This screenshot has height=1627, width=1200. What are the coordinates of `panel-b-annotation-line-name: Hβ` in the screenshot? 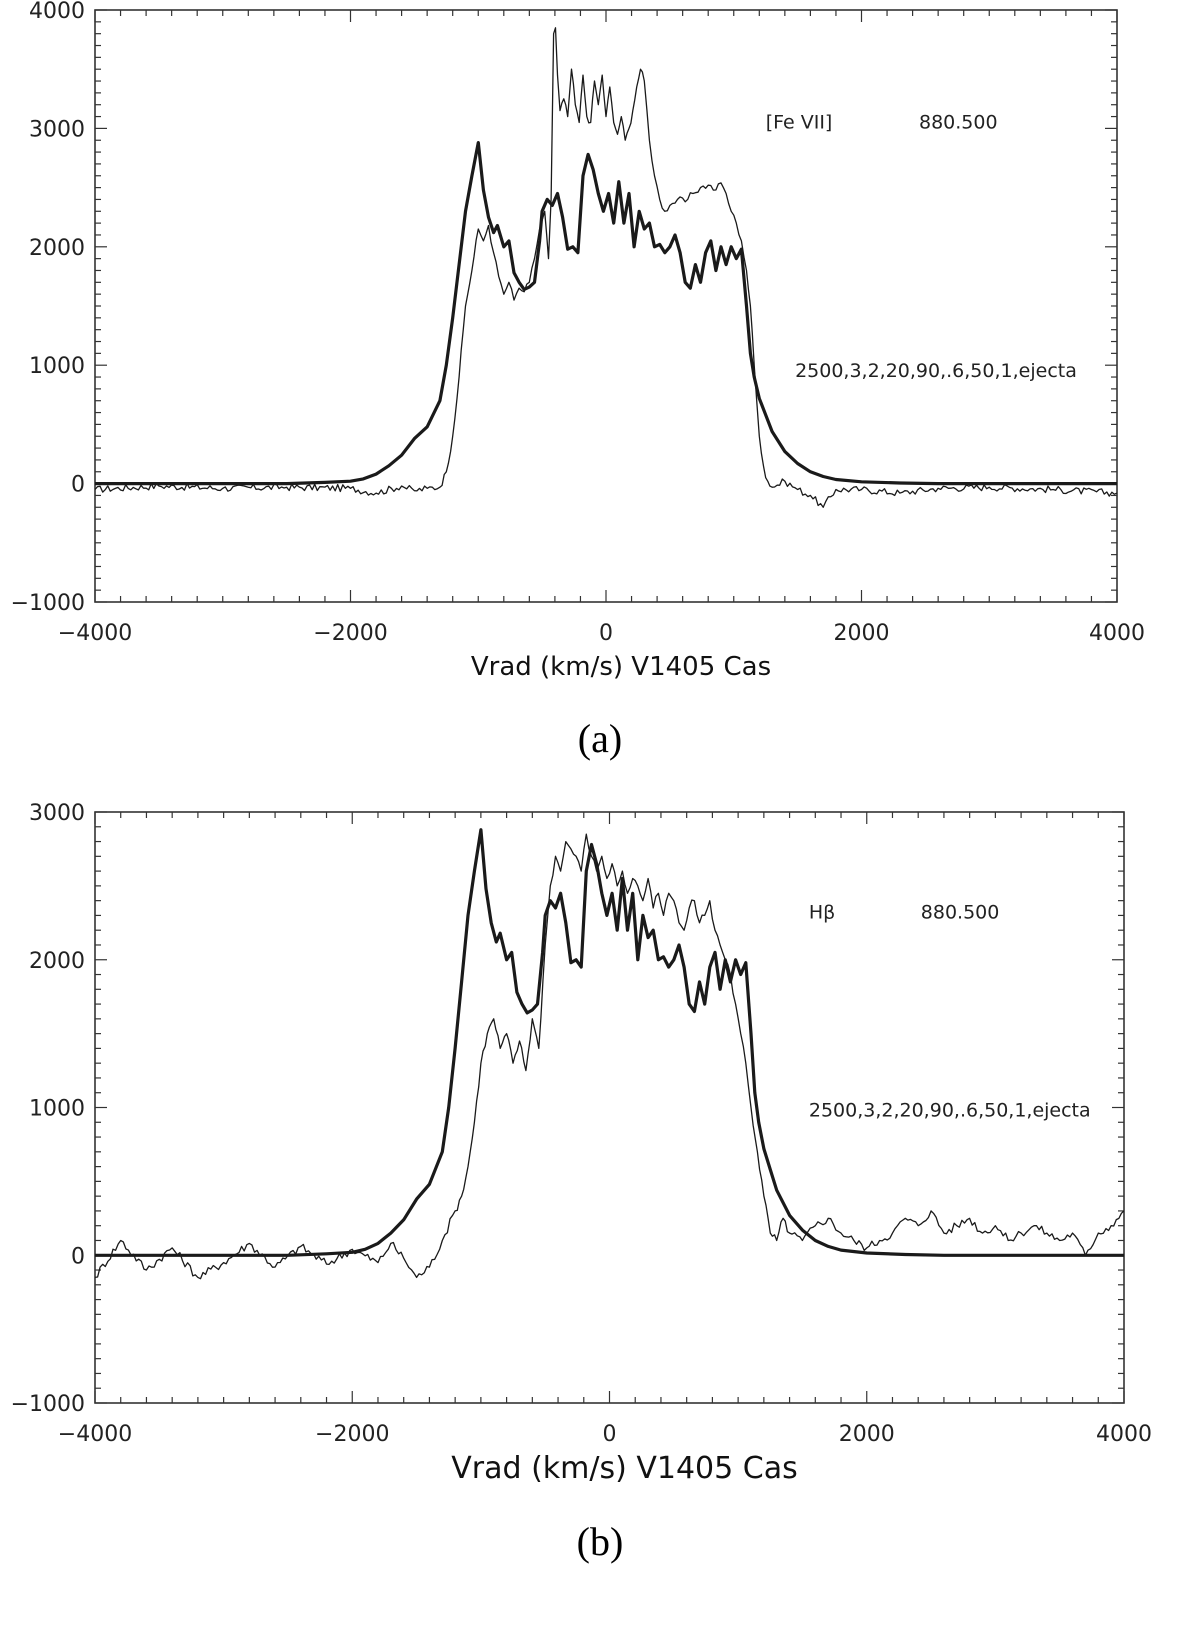 It's located at (822, 912).